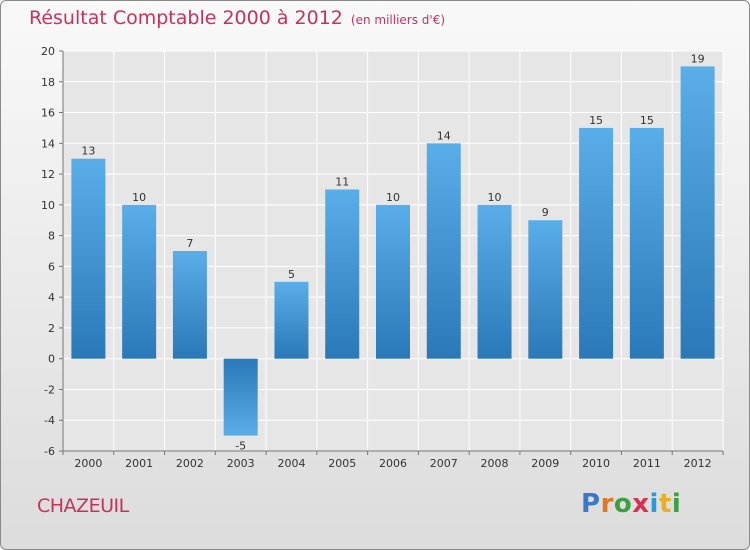 This screenshot has width=750, height=550. I want to click on bar-2006, so click(393, 281).